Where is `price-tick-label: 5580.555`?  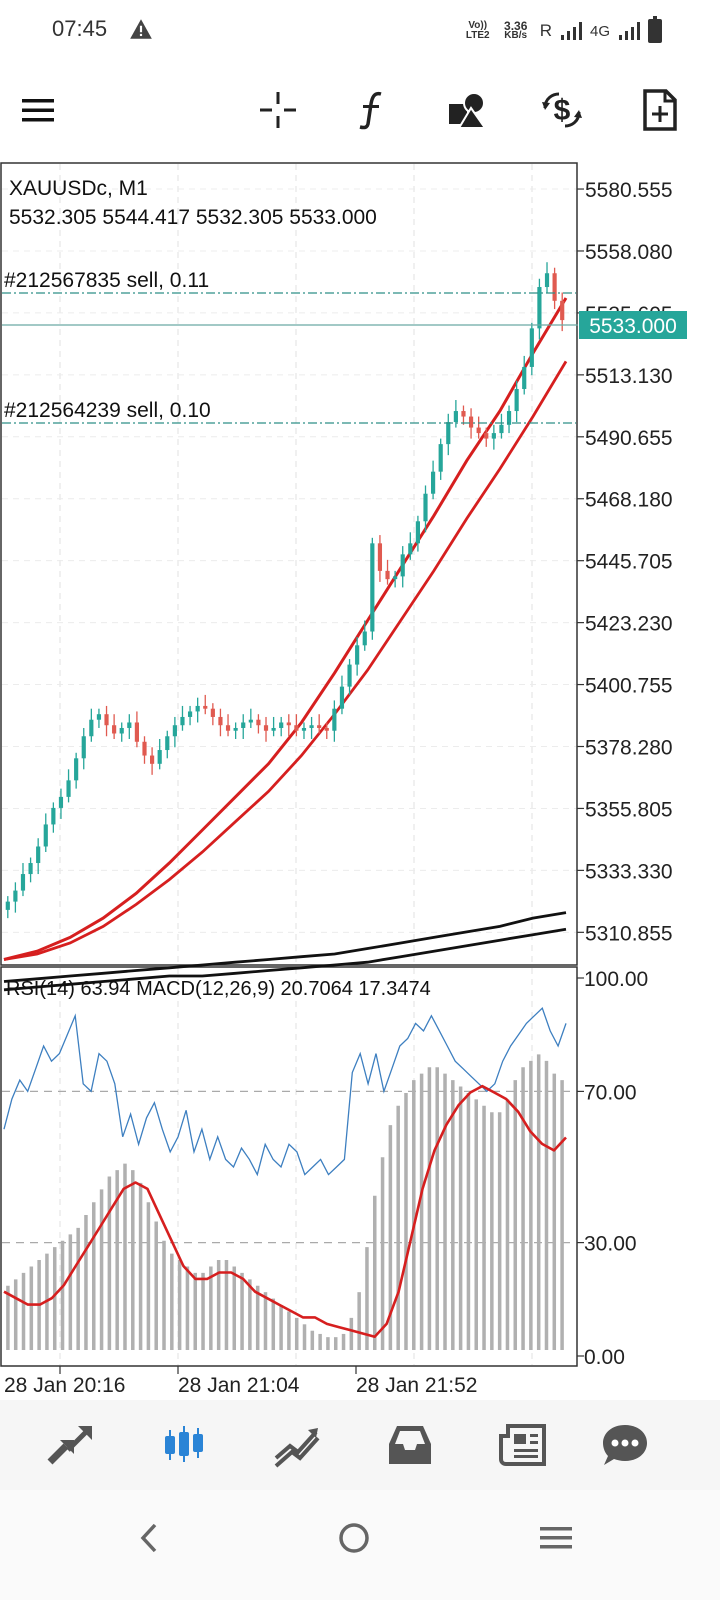 price-tick-label: 5580.555 is located at coordinates (629, 190).